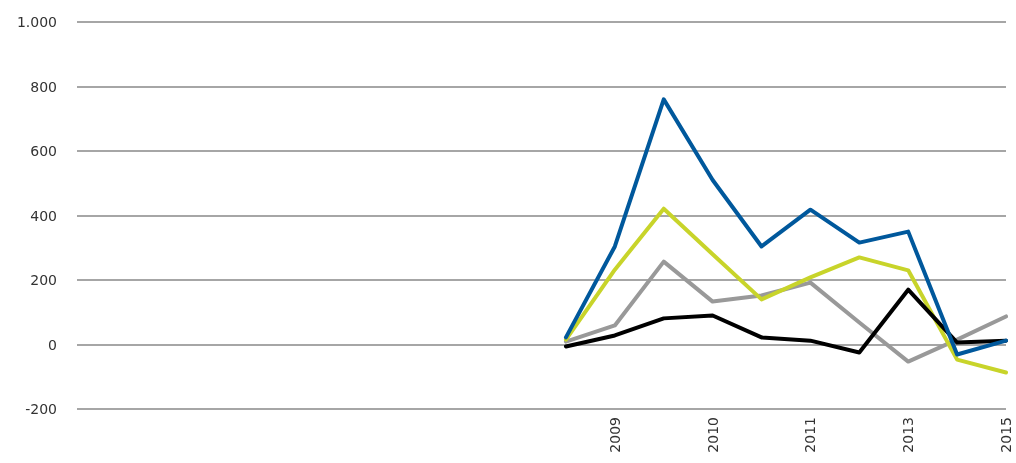 This screenshot has height=463, width=1016. What do you see at coordinates (1006, 435) in the screenshot?
I see `x-tick-label: 2015` at bounding box center [1006, 435].